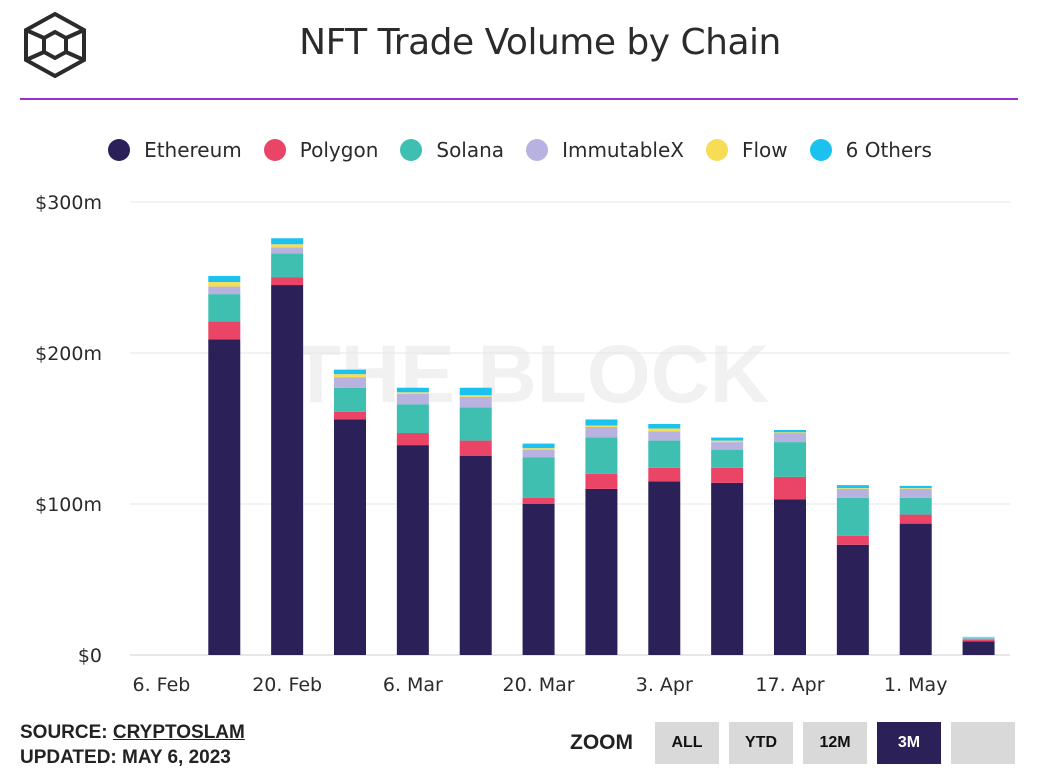 The height and width of the screenshot is (776, 1040). What do you see at coordinates (797, 743) in the screenshot?
I see `zoom-controls: ZOOM ALL YTD 12M 3M` at bounding box center [797, 743].